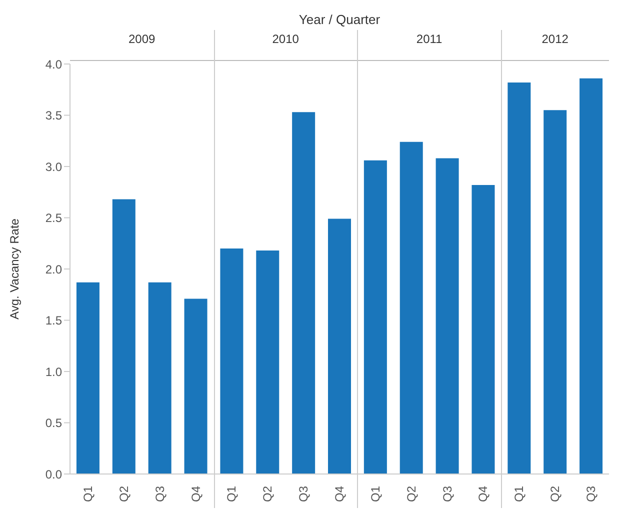  What do you see at coordinates (142, 39) in the screenshot?
I see `text: 2009` at bounding box center [142, 39].